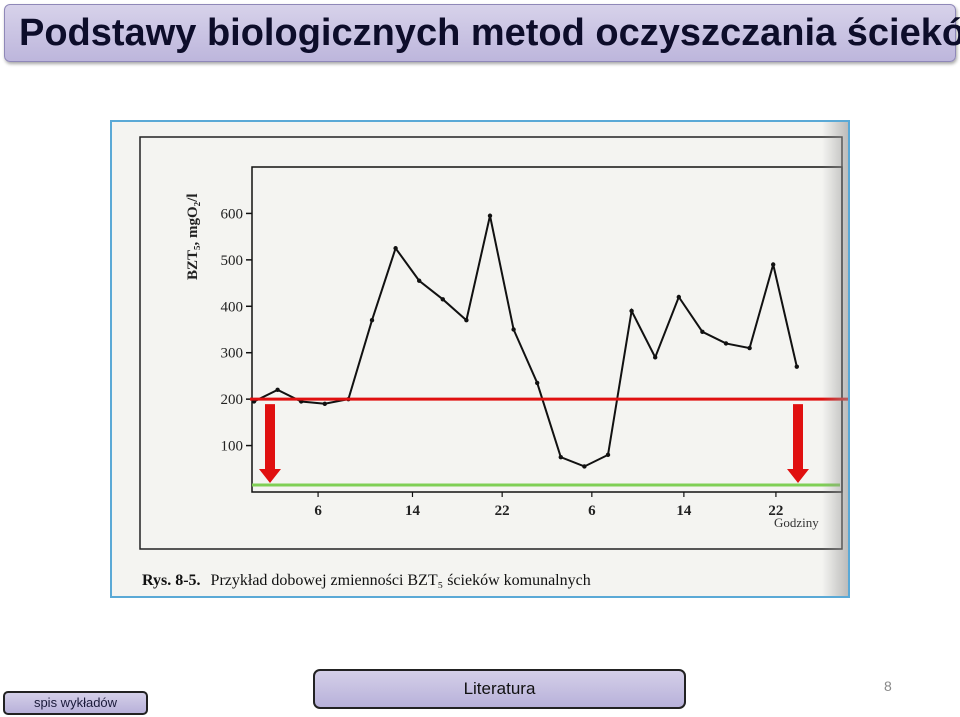  I want to click on y-tick-label: 400, so click(232, 307).